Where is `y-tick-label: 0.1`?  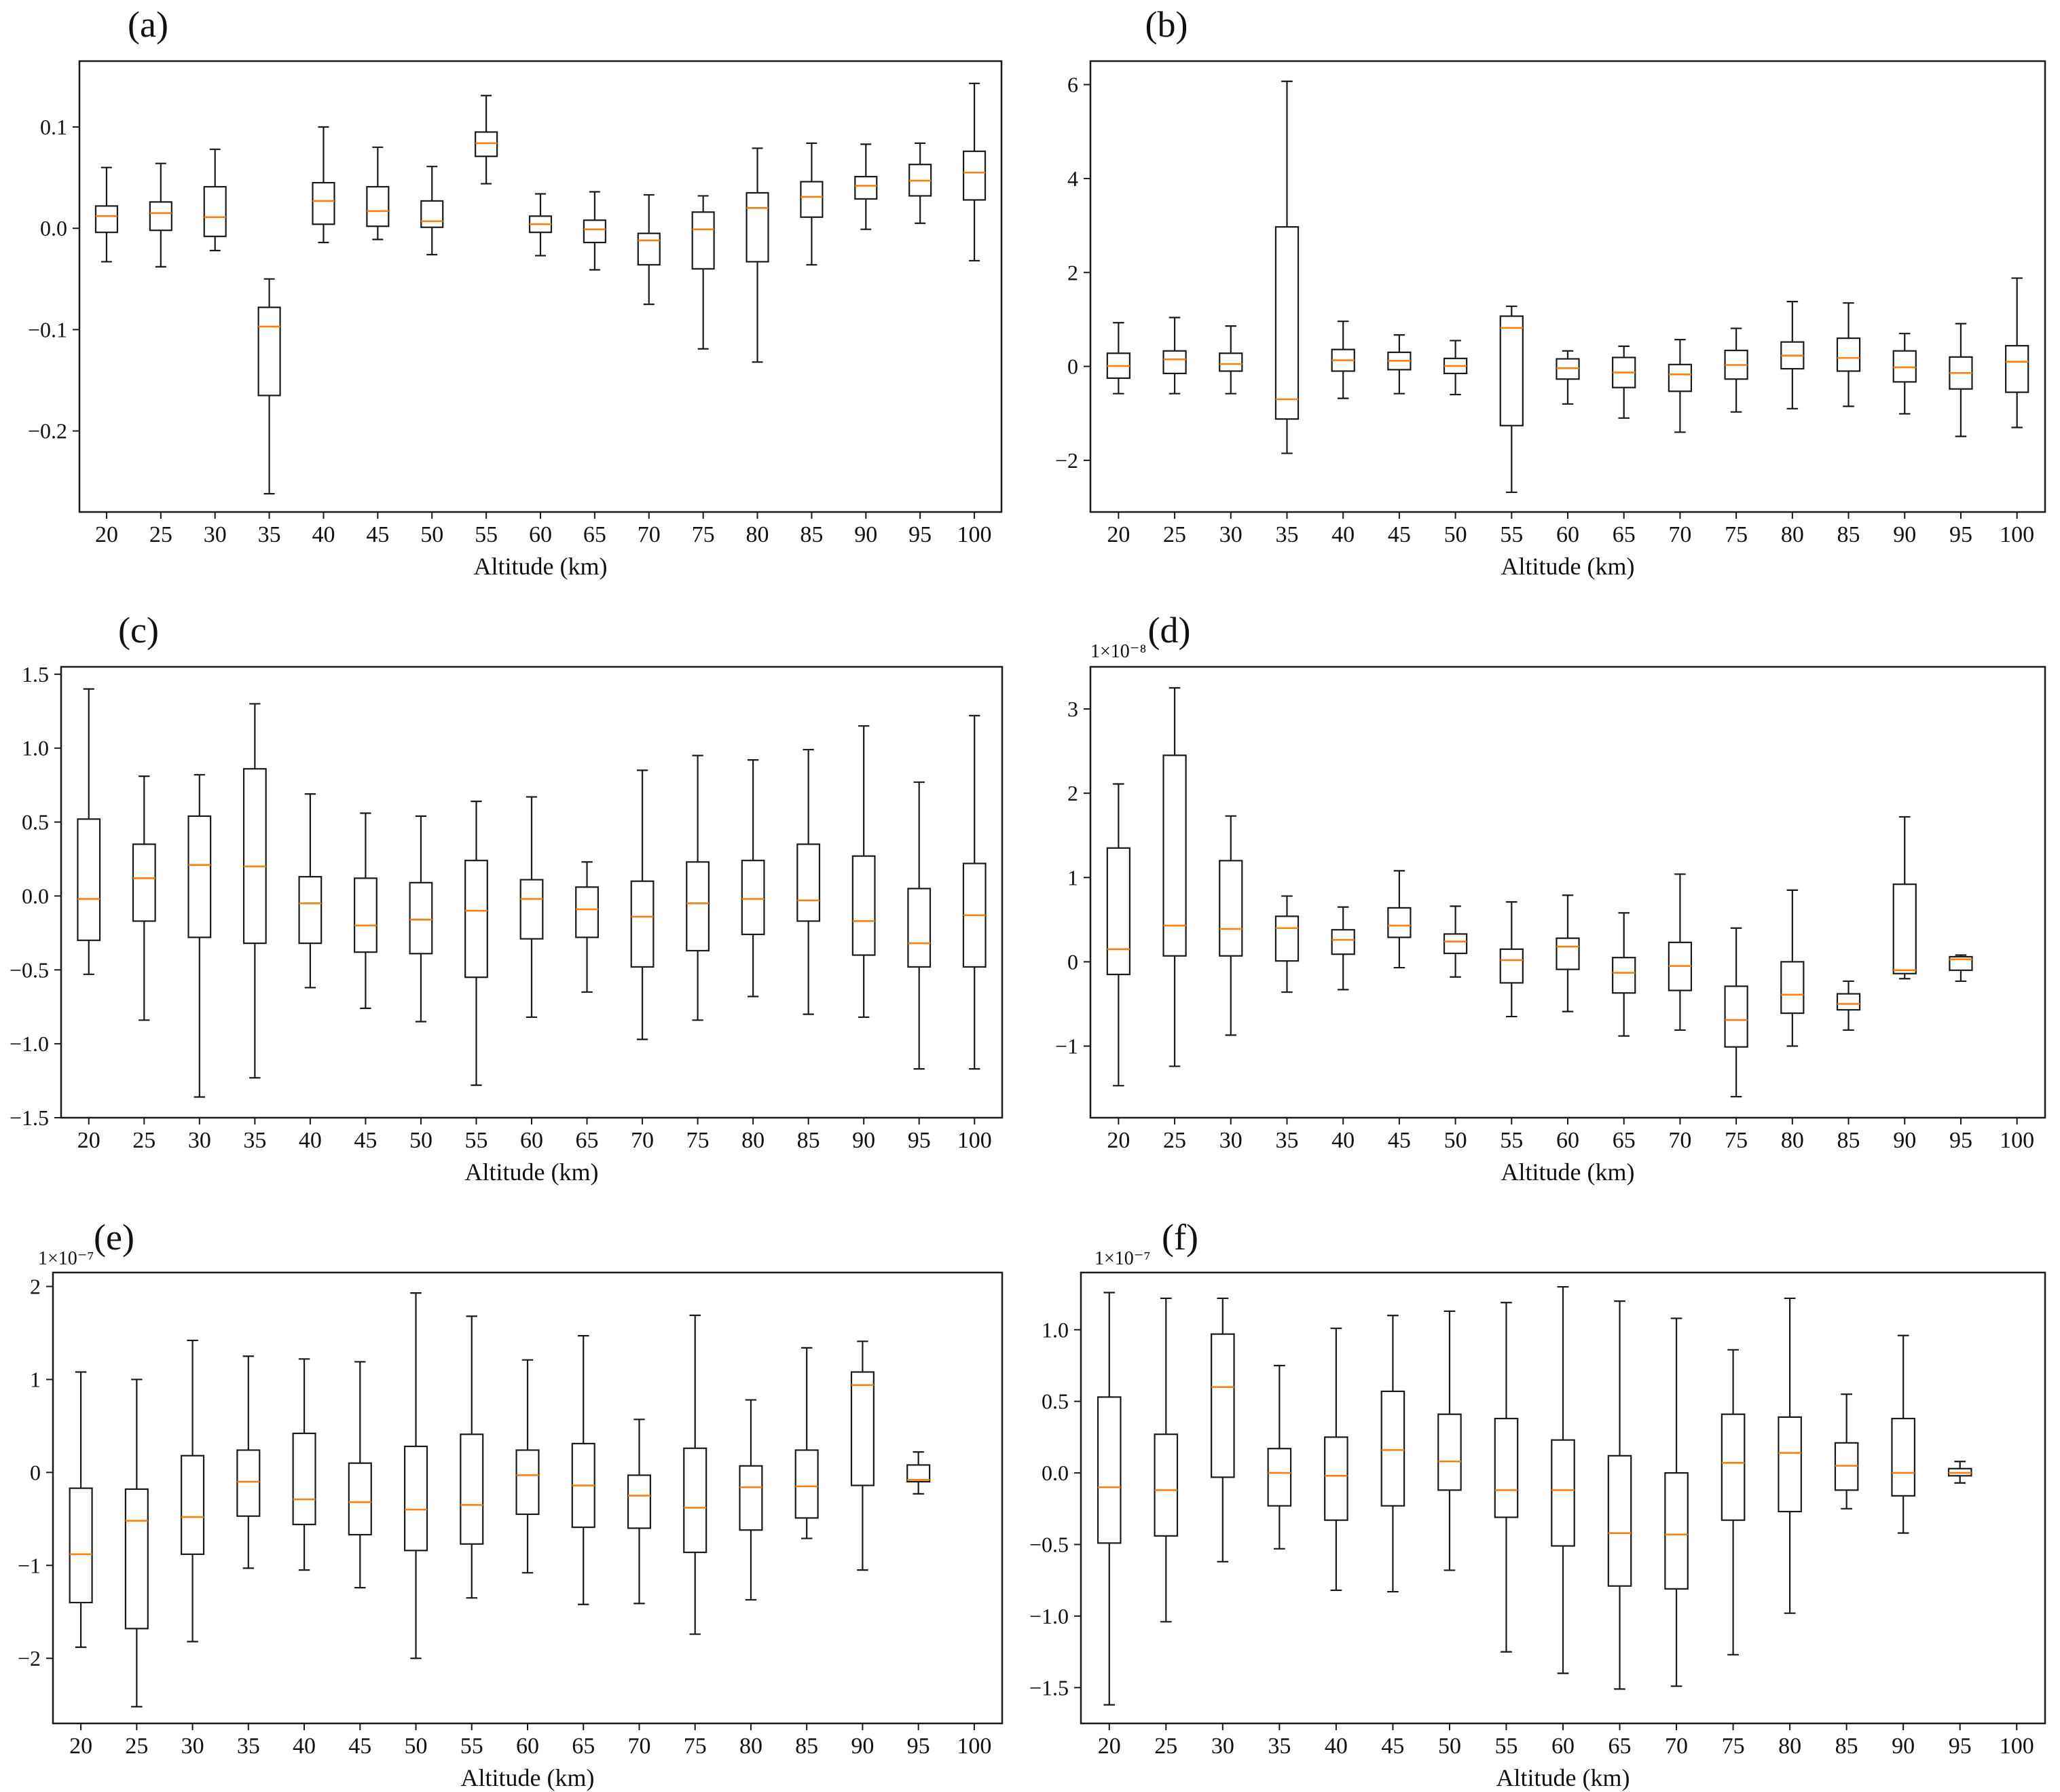
y-tick-label: 0.1 is located at coordinates (54, 127).